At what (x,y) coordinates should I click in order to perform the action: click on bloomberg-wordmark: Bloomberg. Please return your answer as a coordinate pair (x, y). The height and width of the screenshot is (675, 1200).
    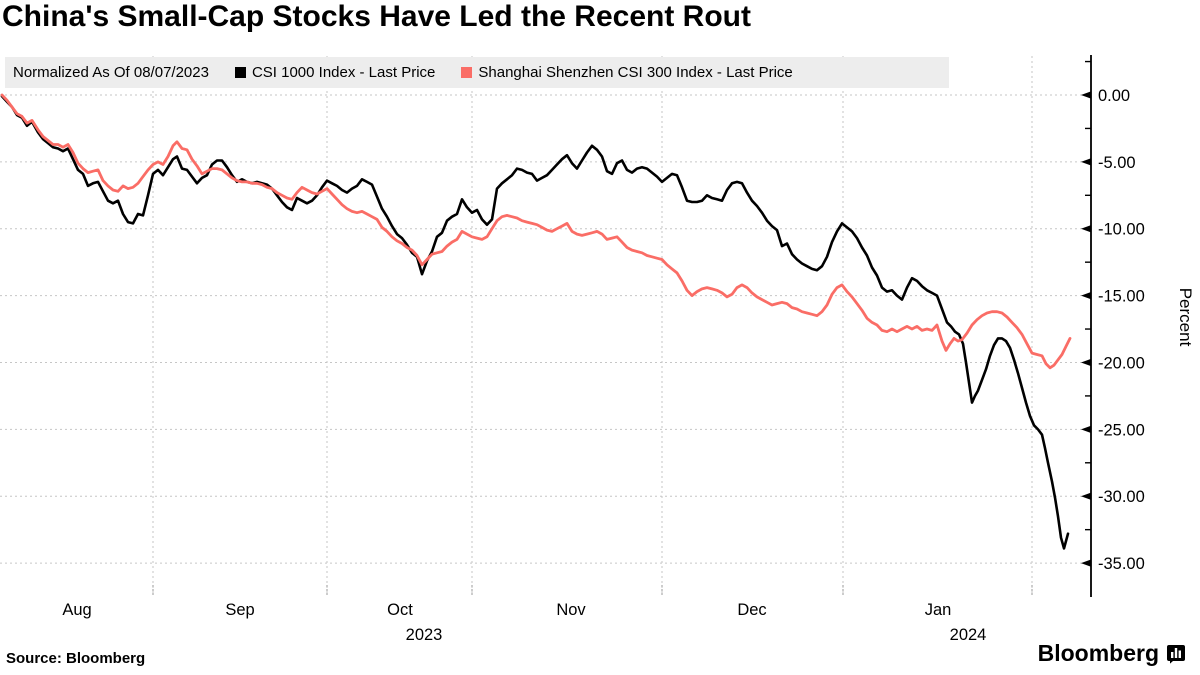
    Looking at the image, I should click on (1098, 653).